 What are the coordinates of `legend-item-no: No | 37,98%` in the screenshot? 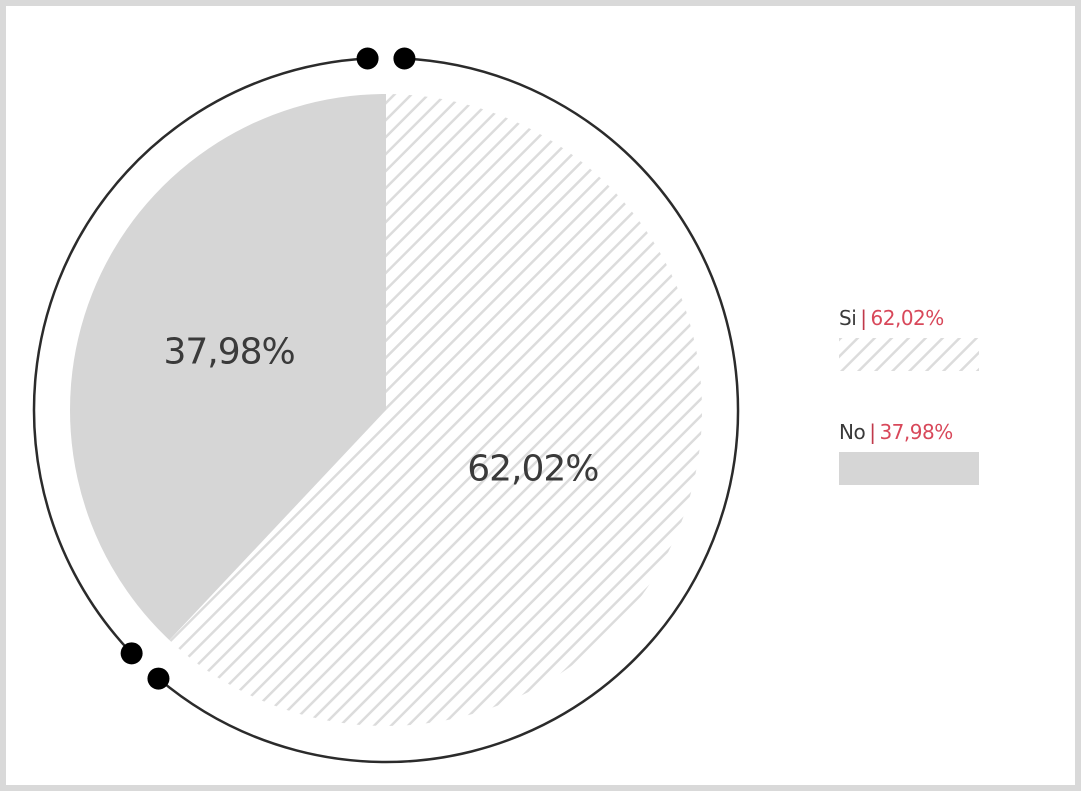 It's located at (939, 451).